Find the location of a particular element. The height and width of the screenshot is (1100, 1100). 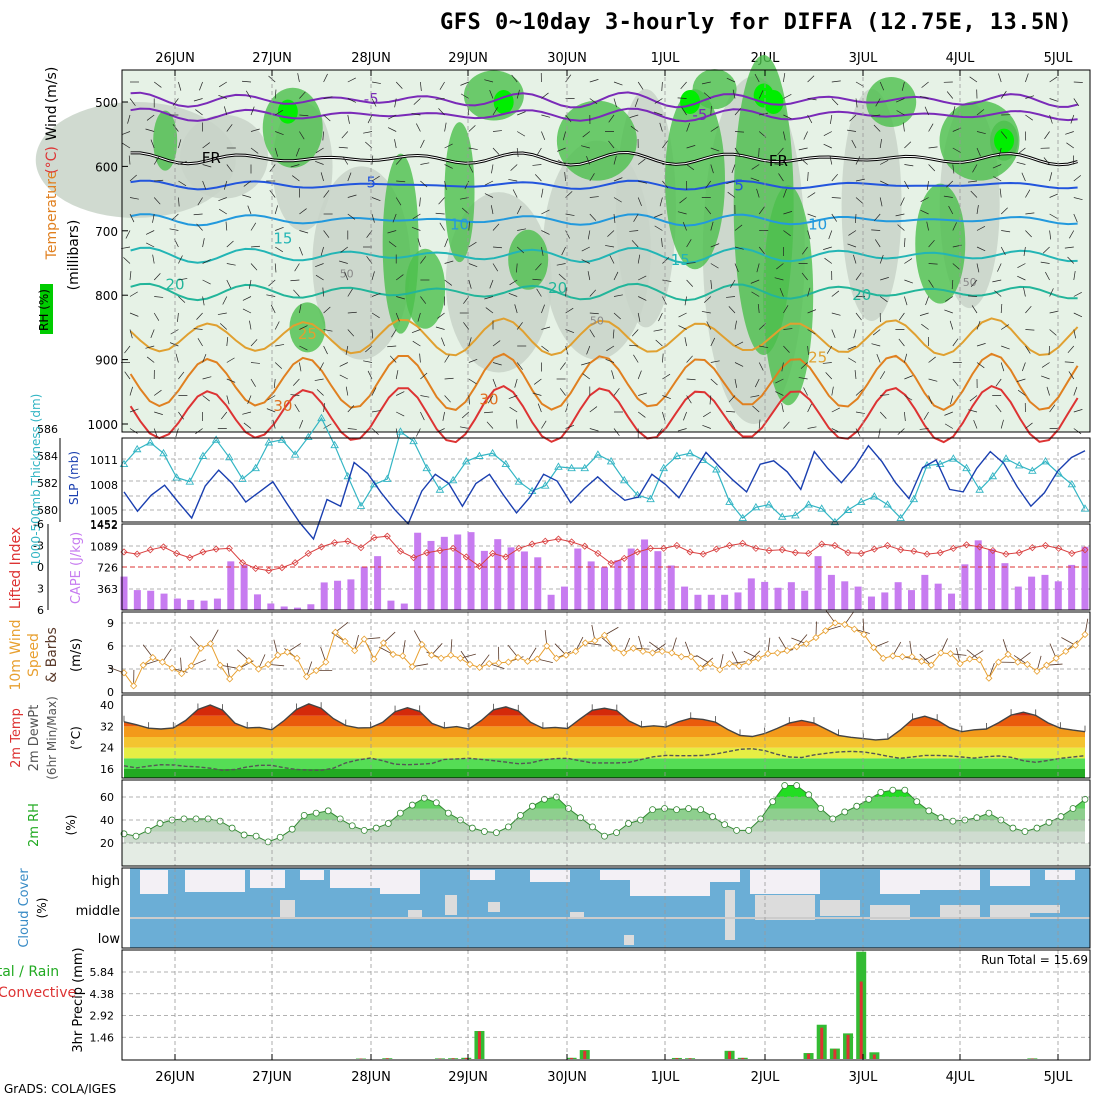

contour-freezing-inner is located at coordinates (604, 158).